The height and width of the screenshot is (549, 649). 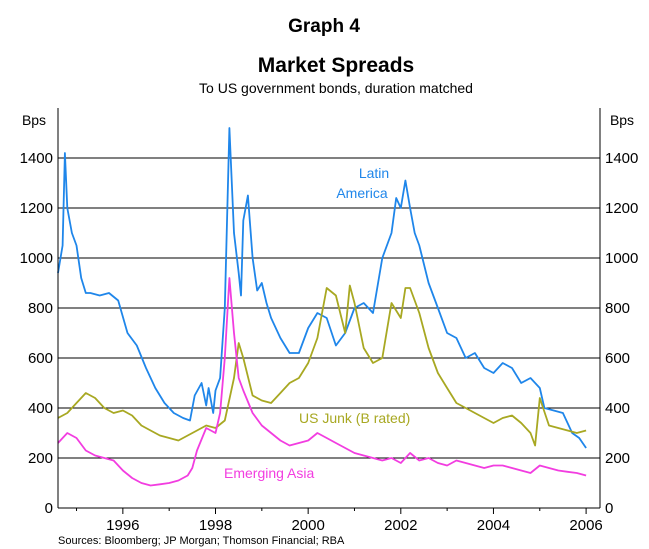 What do you see at coordinates (617, 358) in the screenshot?
I see `y-tick-right-600: 600` at bounding box center [617, 358].